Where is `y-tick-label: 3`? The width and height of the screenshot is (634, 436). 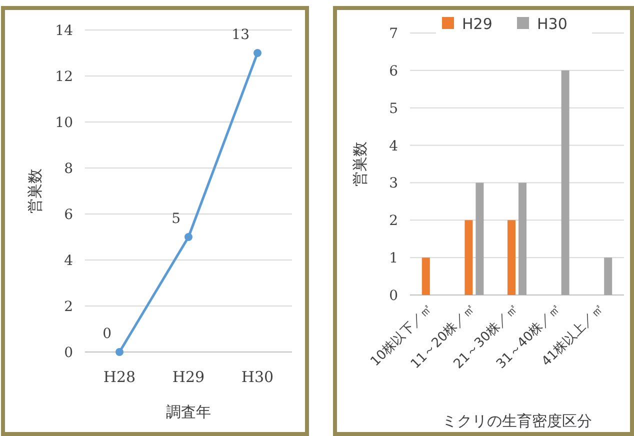
y-tick-label: 3 is located at coordinates (393, 184).